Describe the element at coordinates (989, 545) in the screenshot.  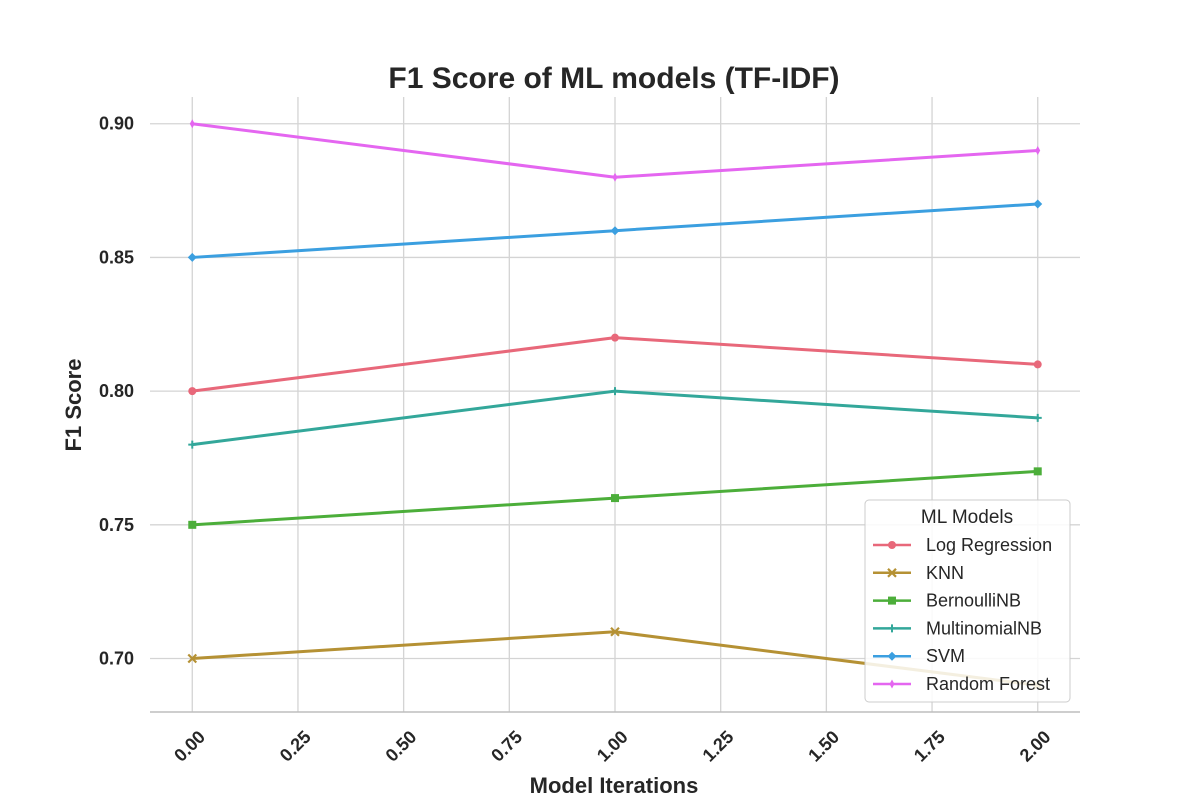
I see `legend-label: Log Regression` at that location.